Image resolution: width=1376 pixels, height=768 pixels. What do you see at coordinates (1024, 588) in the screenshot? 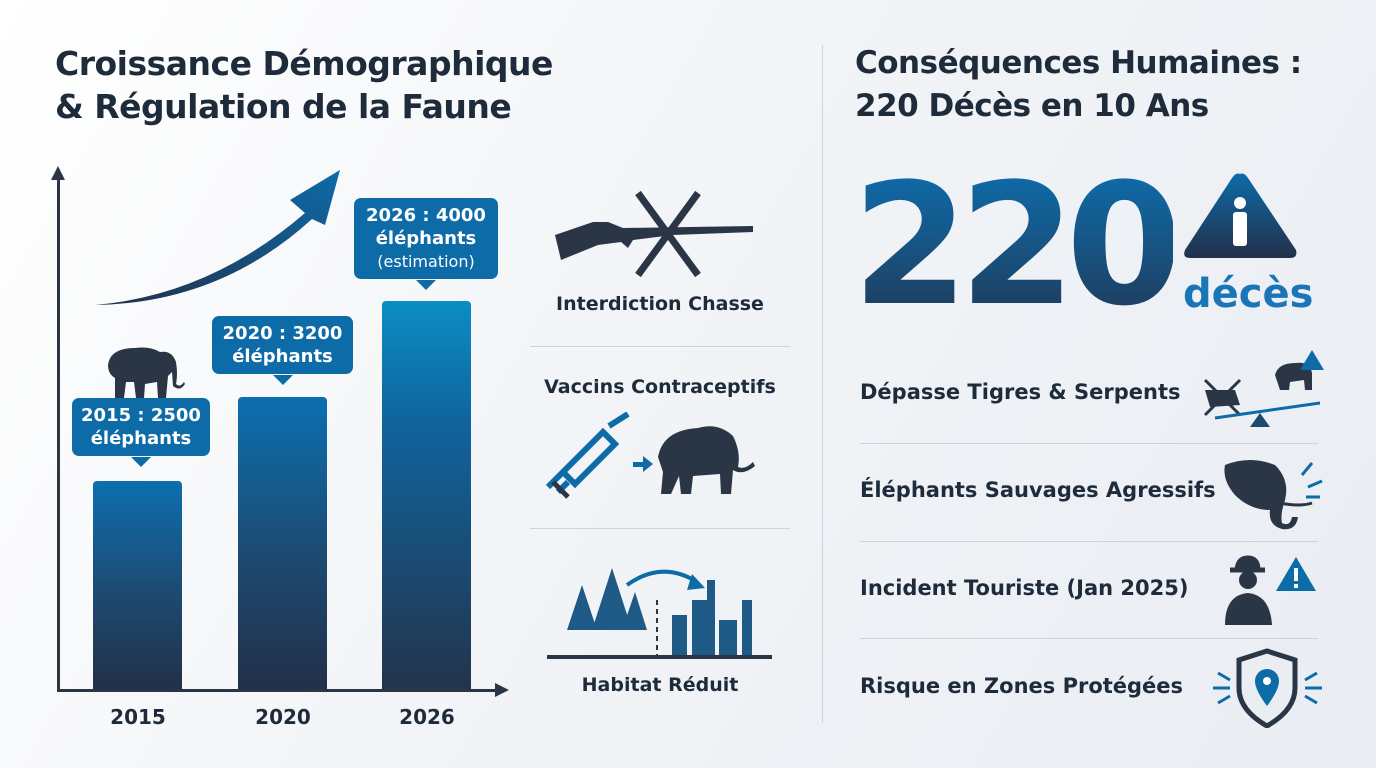
I see `consequence-label: Incident Touriste (Jan 2025)` at bounding box center [1024, 588].